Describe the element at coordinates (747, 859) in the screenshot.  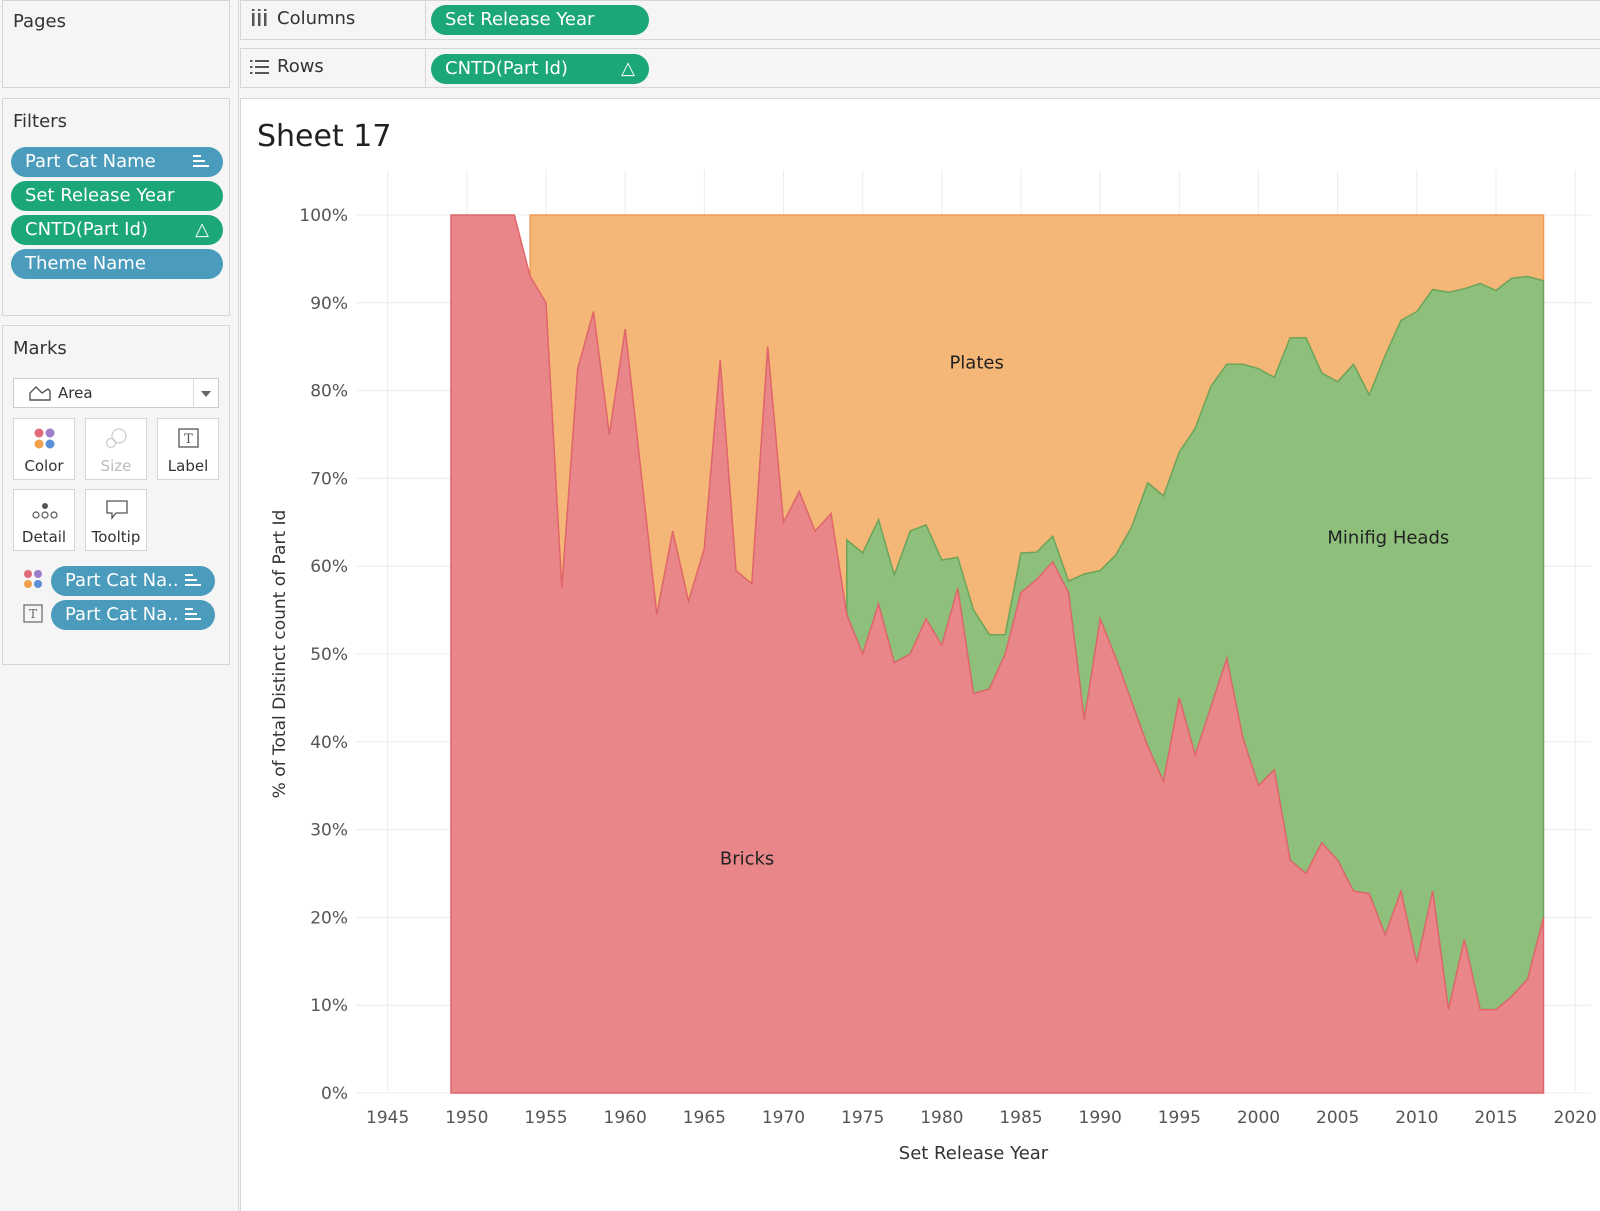
I see `series-label-bricks: Bricks` at that location.